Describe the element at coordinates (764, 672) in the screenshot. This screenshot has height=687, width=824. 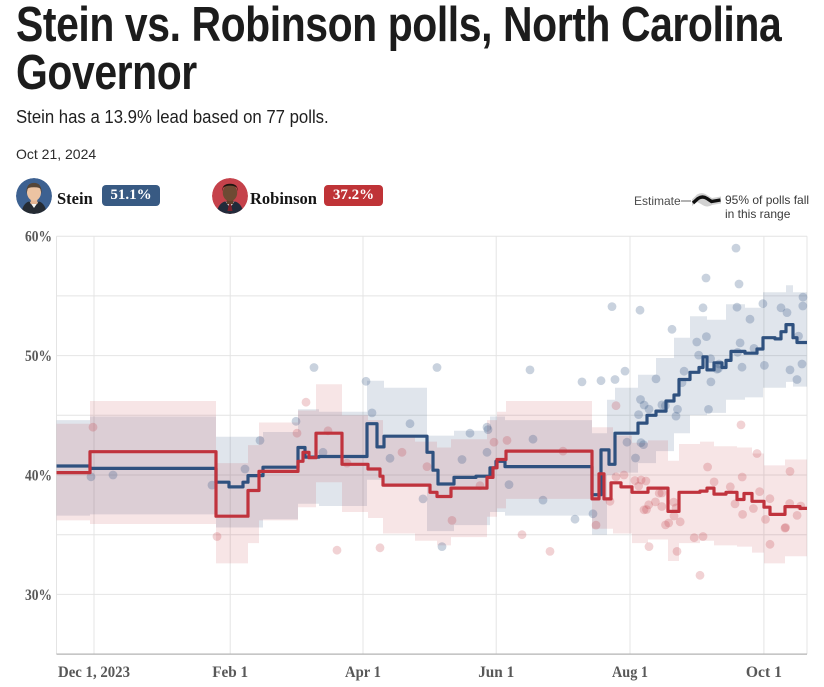
I see `svg-text: Oct 1` at that location.